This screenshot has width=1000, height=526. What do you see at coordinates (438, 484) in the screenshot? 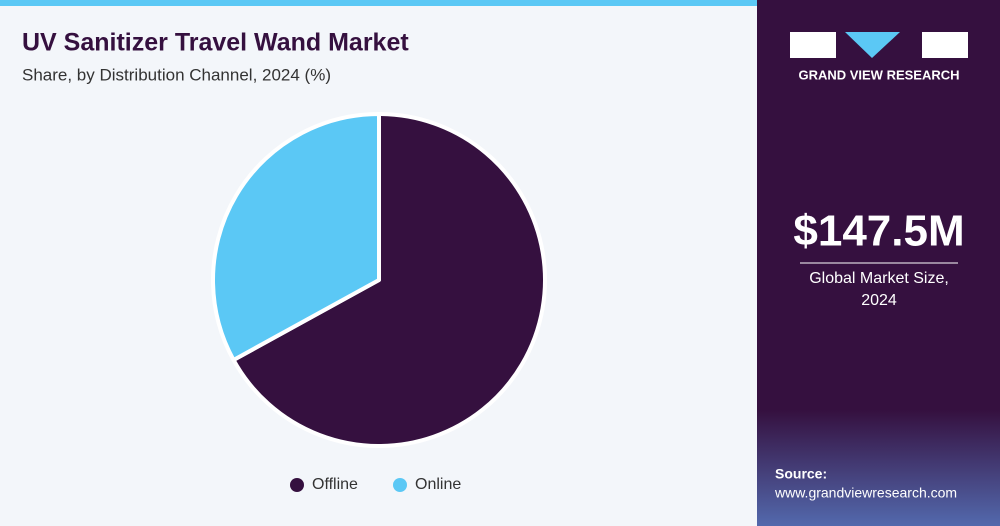
I see `legend-label: Online` at bounding box center [438, 484].